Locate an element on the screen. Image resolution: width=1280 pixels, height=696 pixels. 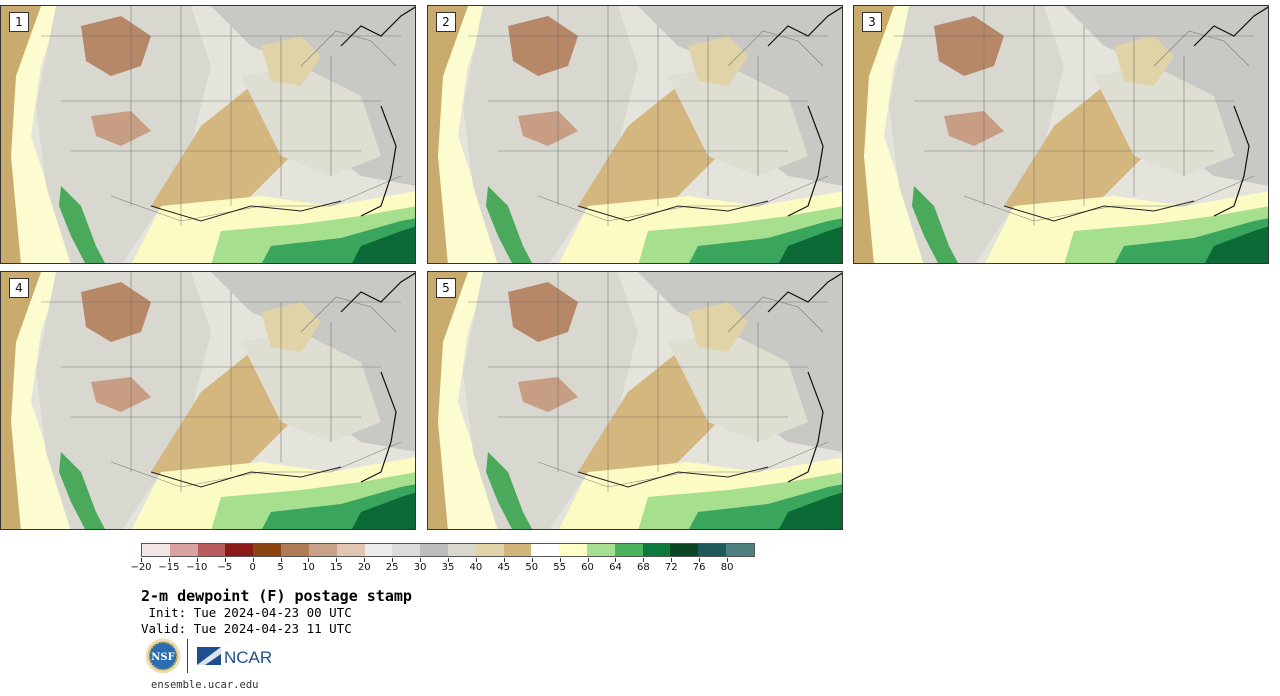
colorbar-tick-label: 30 is located at coordinates (420, 567).